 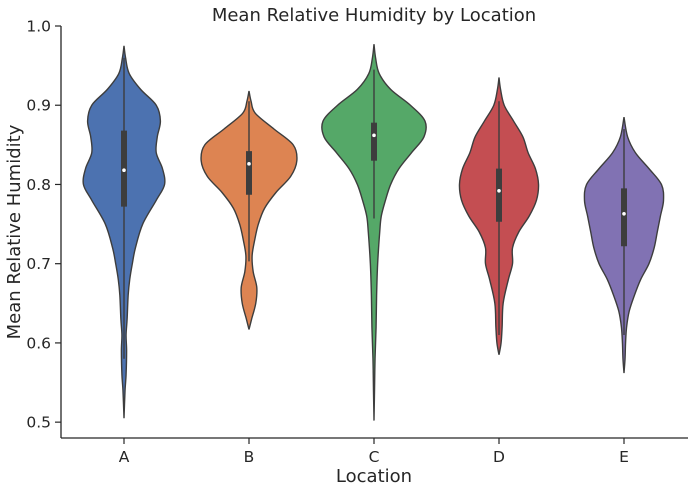 What do you see at coordinates (124, 232) in the screenshot?
I see `violin-A` at bounding box center [124, 232].